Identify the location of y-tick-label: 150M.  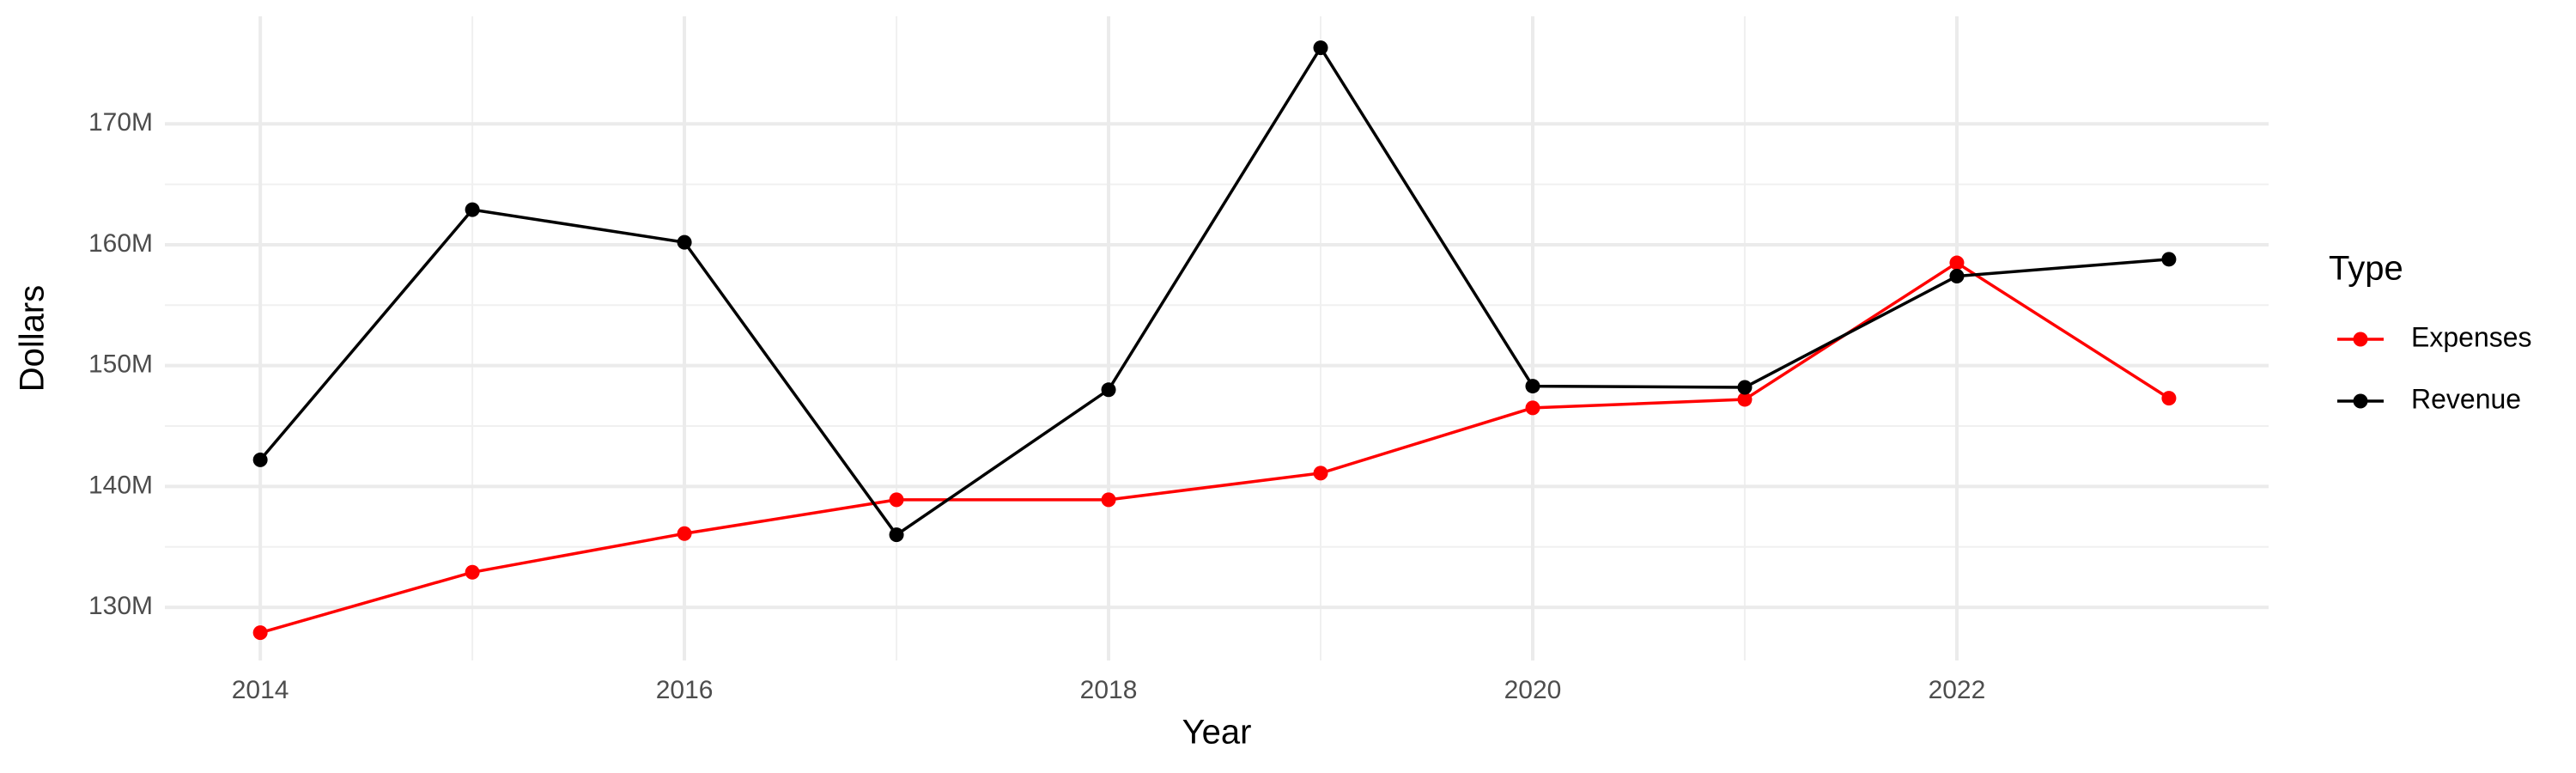
(121, 364).